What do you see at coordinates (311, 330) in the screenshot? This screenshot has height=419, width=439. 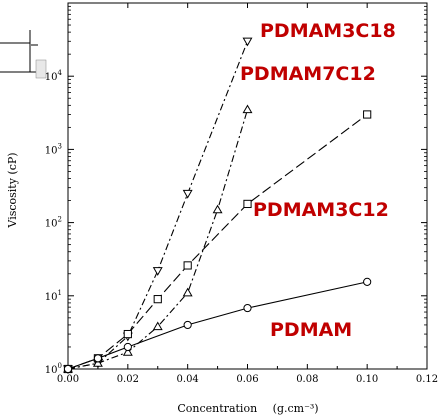 I see `series-label-pdmam: PDMAM` at bounding box center [311, 330].